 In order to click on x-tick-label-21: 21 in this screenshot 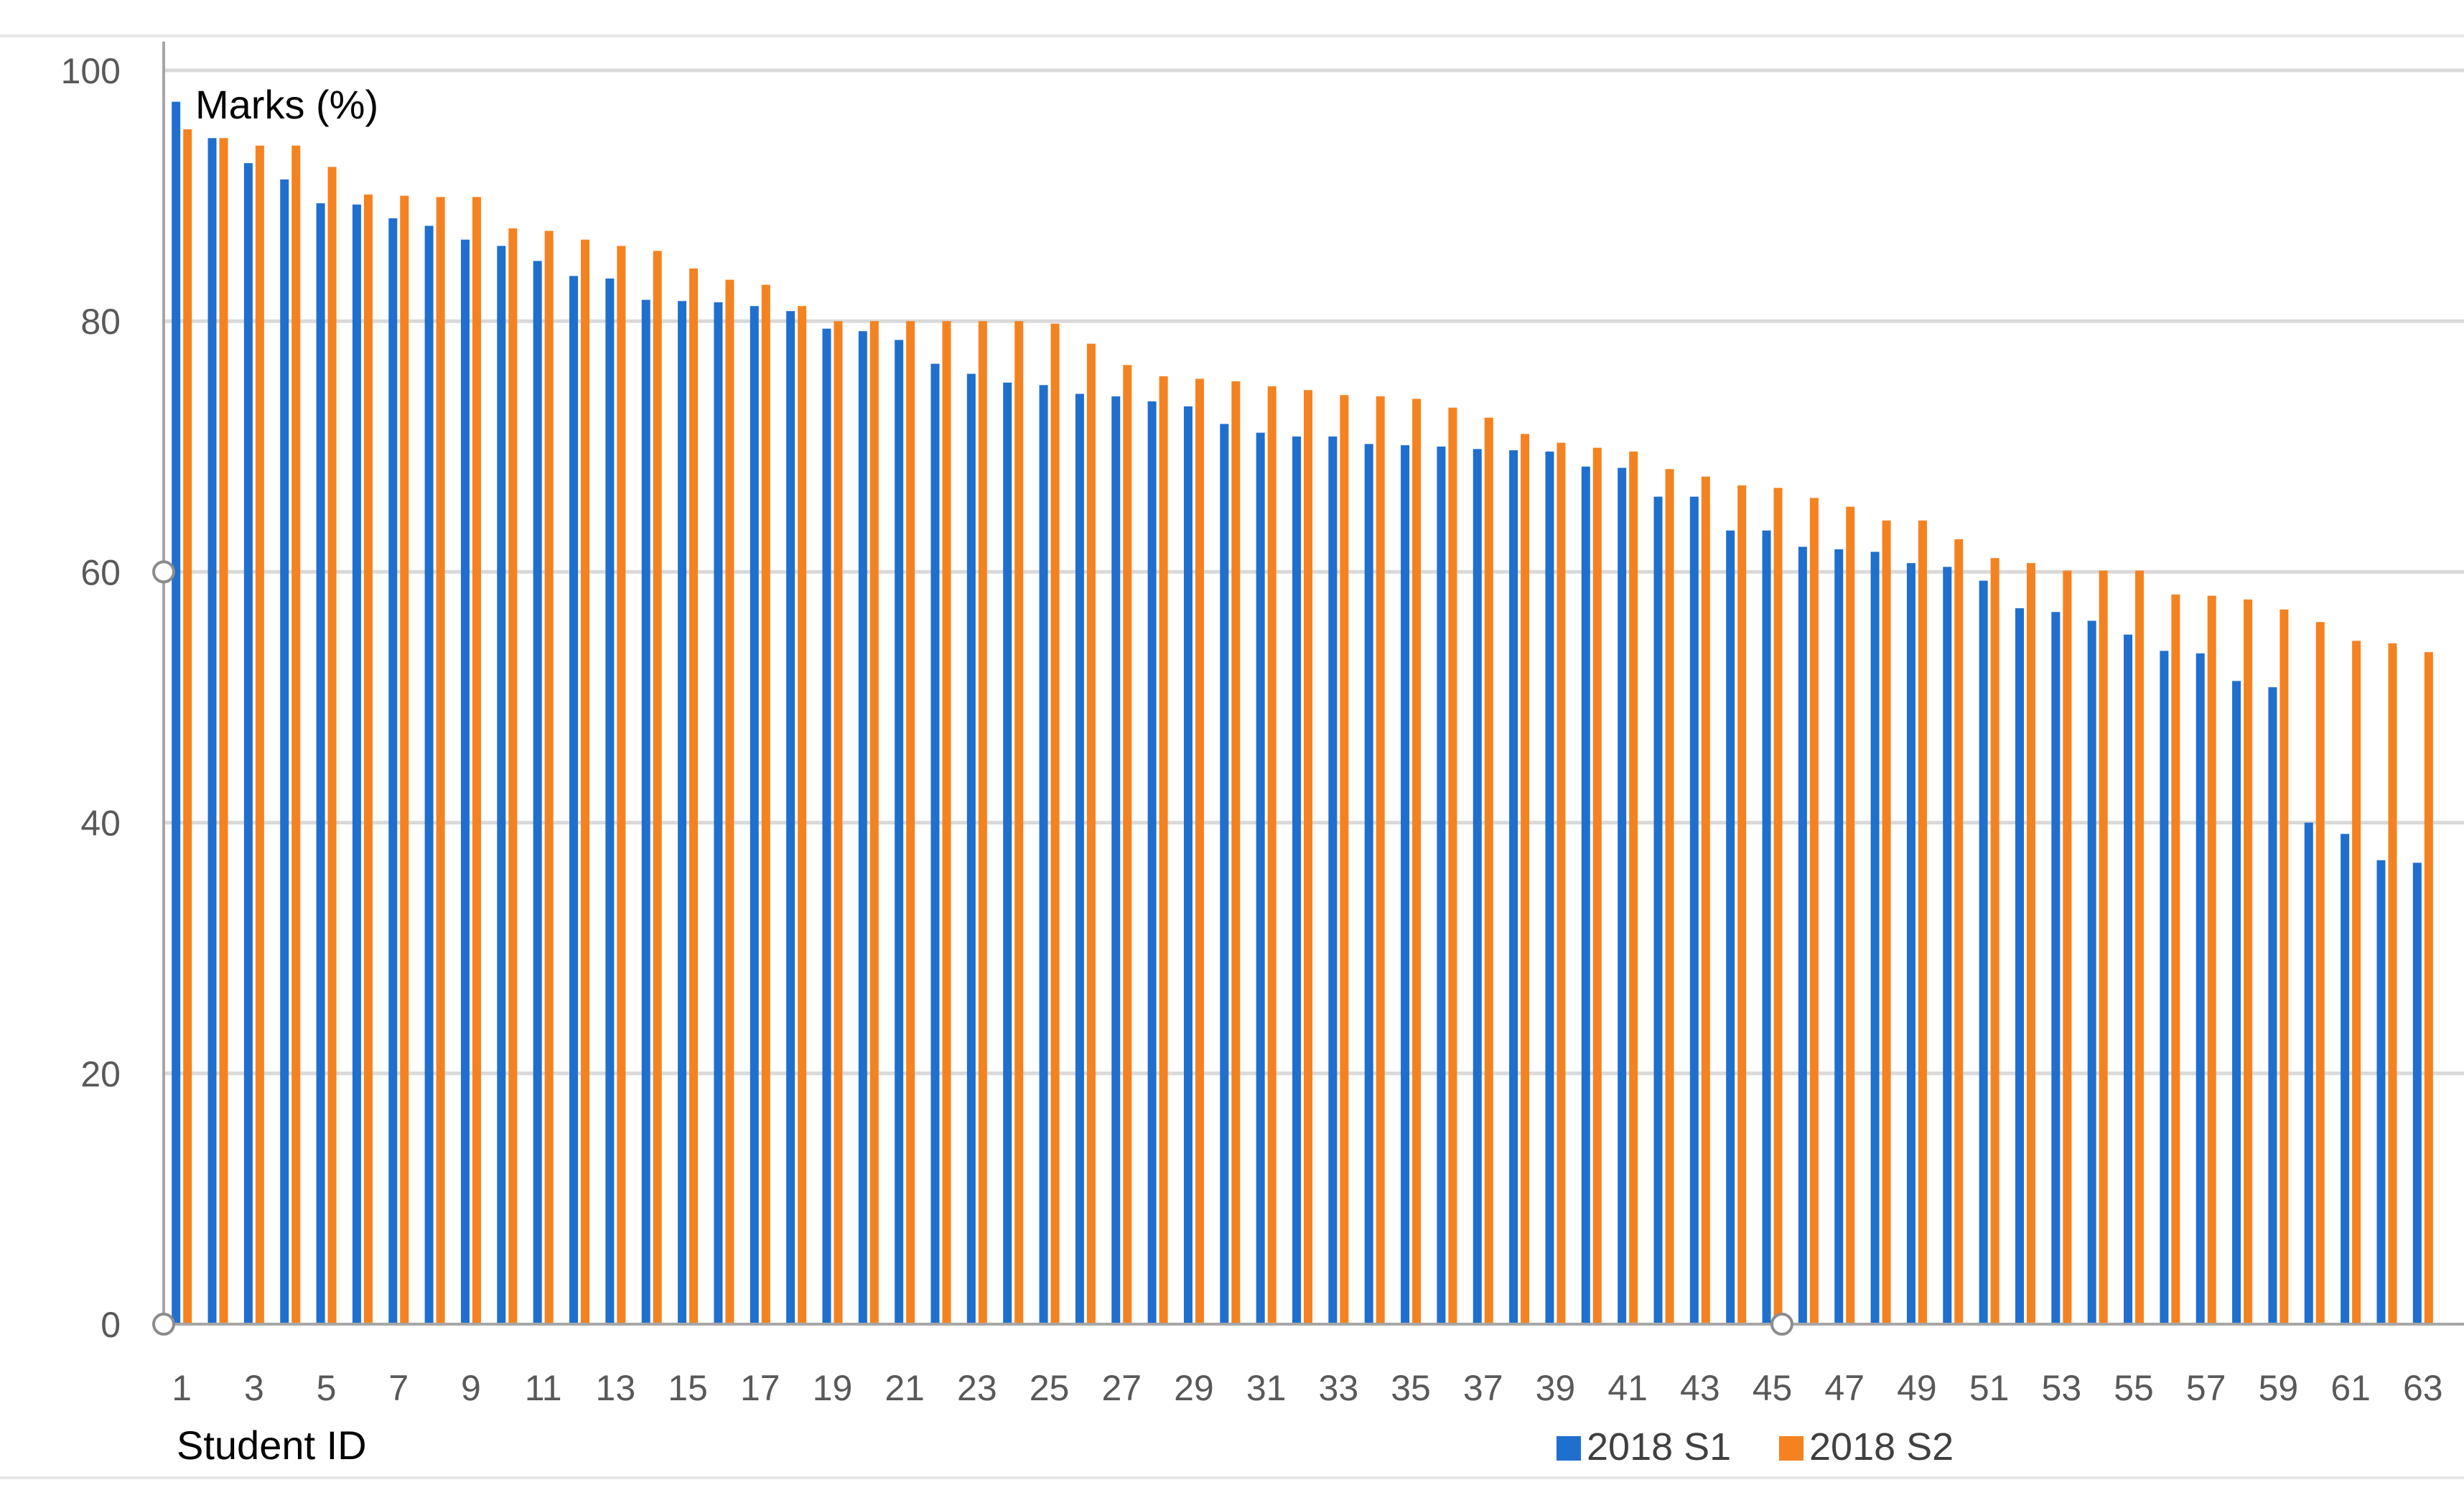, I will do `click(905, 1388)`.